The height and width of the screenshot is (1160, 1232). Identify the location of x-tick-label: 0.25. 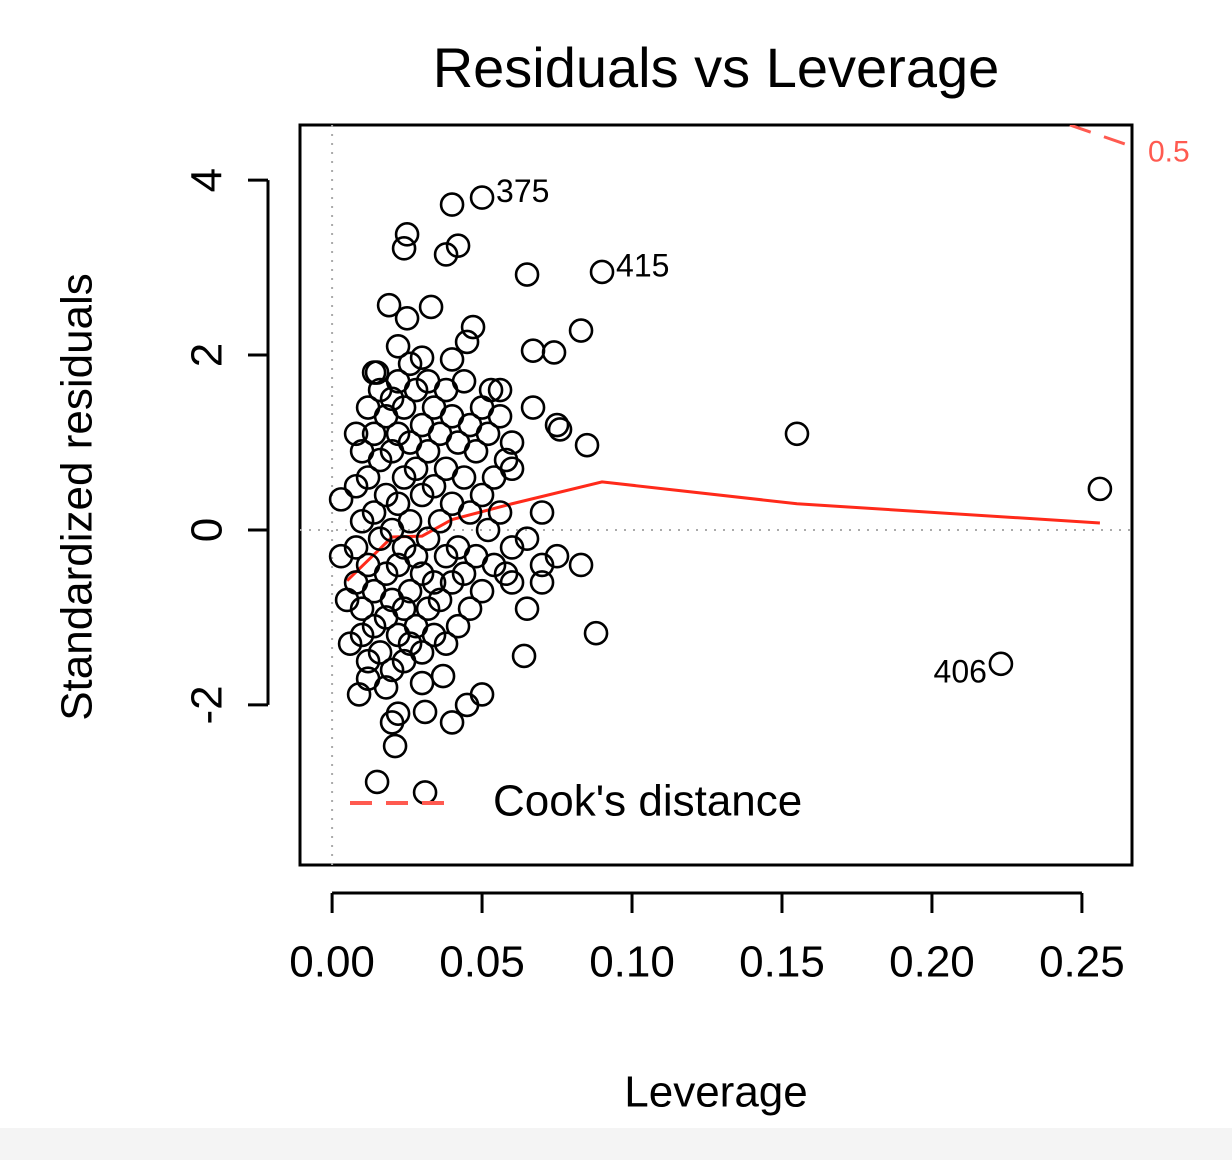
(1082, 962).